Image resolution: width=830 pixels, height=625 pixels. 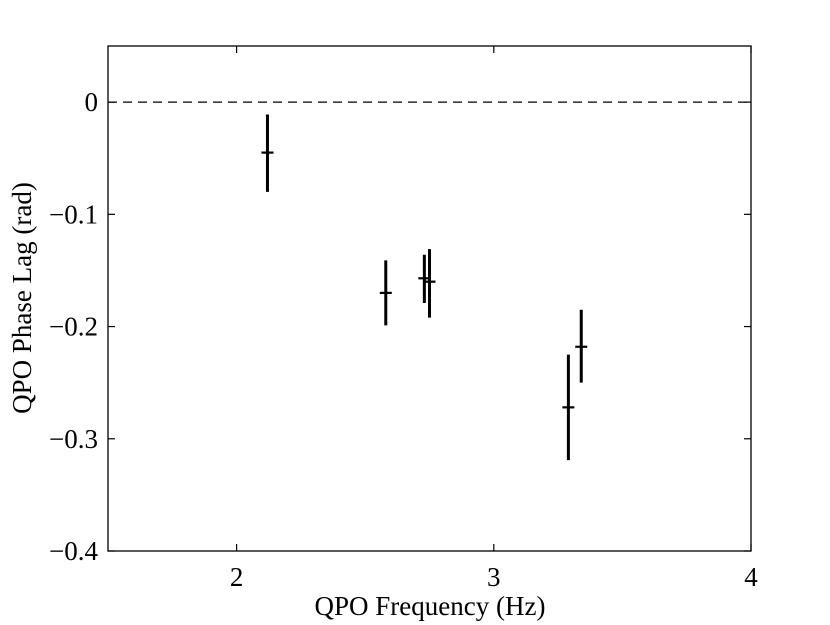 I want to click on x-tick-label: 4, so click(x=751, y=577).